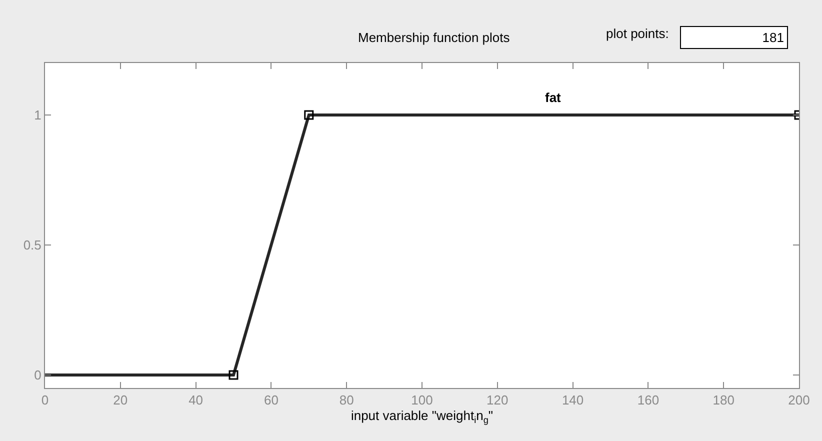 The image size is (822, 441). What do you see at coordinates (422, 416) in the screenshot?
I see `x-axis-title: input variable "weight$_{i}$n$_{g}$"` at bounding box center [422, 416].